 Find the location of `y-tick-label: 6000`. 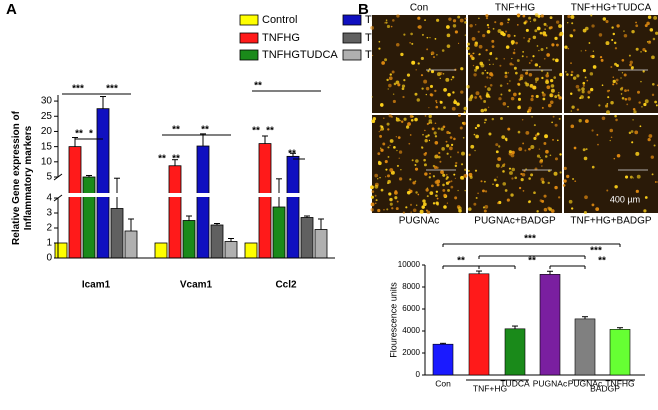

y-tick-label: 6000 is located at coordinates (411, 308).